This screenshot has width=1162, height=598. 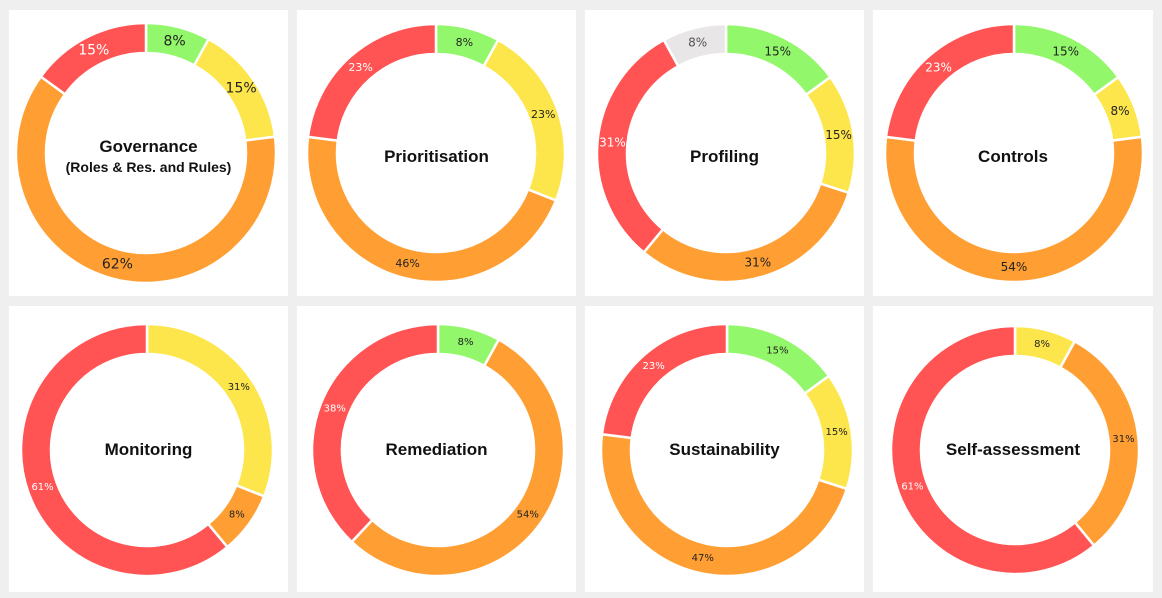 I want to click on donut-panel-prioritisation: 8% 23% 46% 23% Prioritisation, so click(x=436, y=153).